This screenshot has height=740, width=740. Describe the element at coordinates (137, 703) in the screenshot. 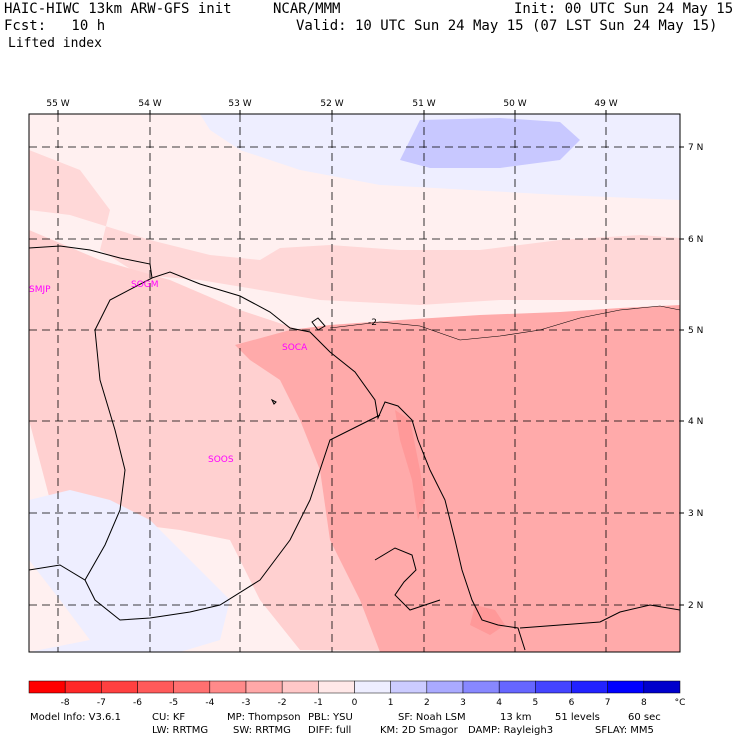

I see `colorbar-tick-label: -6` at that location.